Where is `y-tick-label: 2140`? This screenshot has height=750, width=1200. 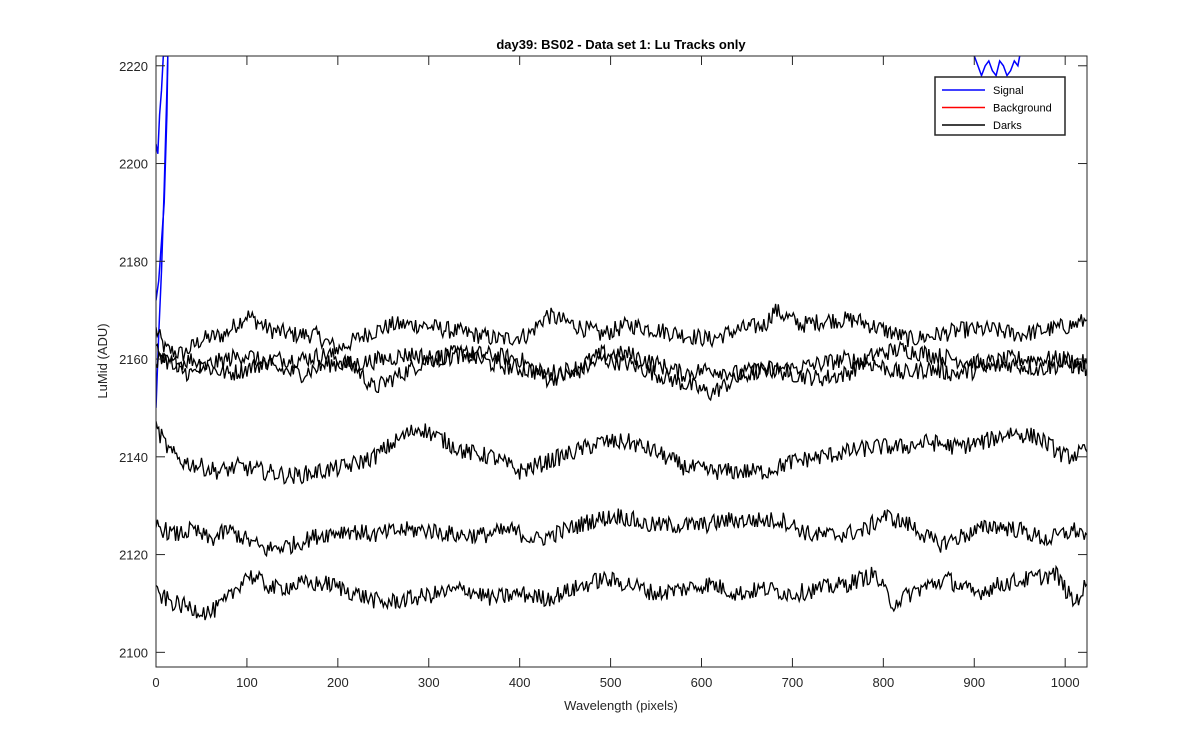 y-tick-label: 2140 is located at coordinates (133, 457).